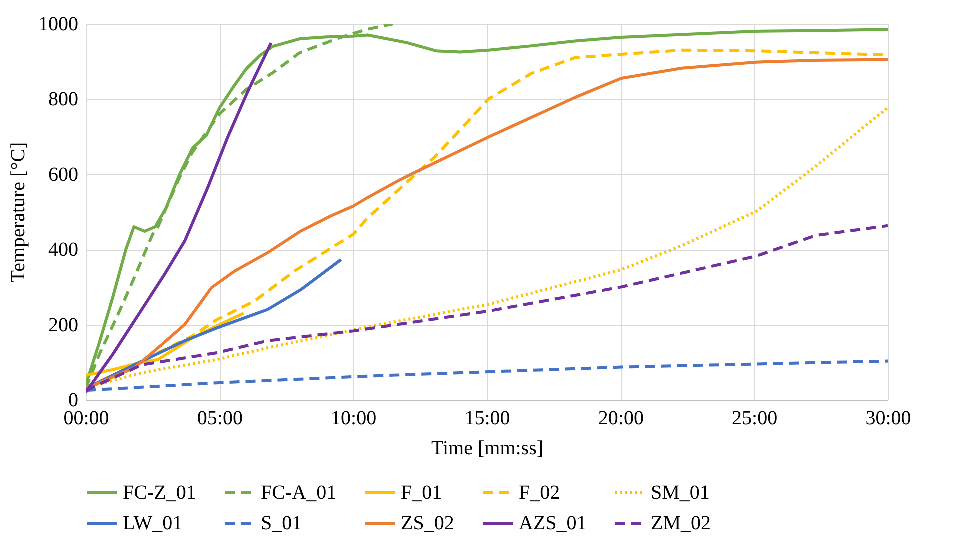 The width and height of the screenshot is (960, 557). I want to click on legend-label: ZM_02, so click(681, 523).